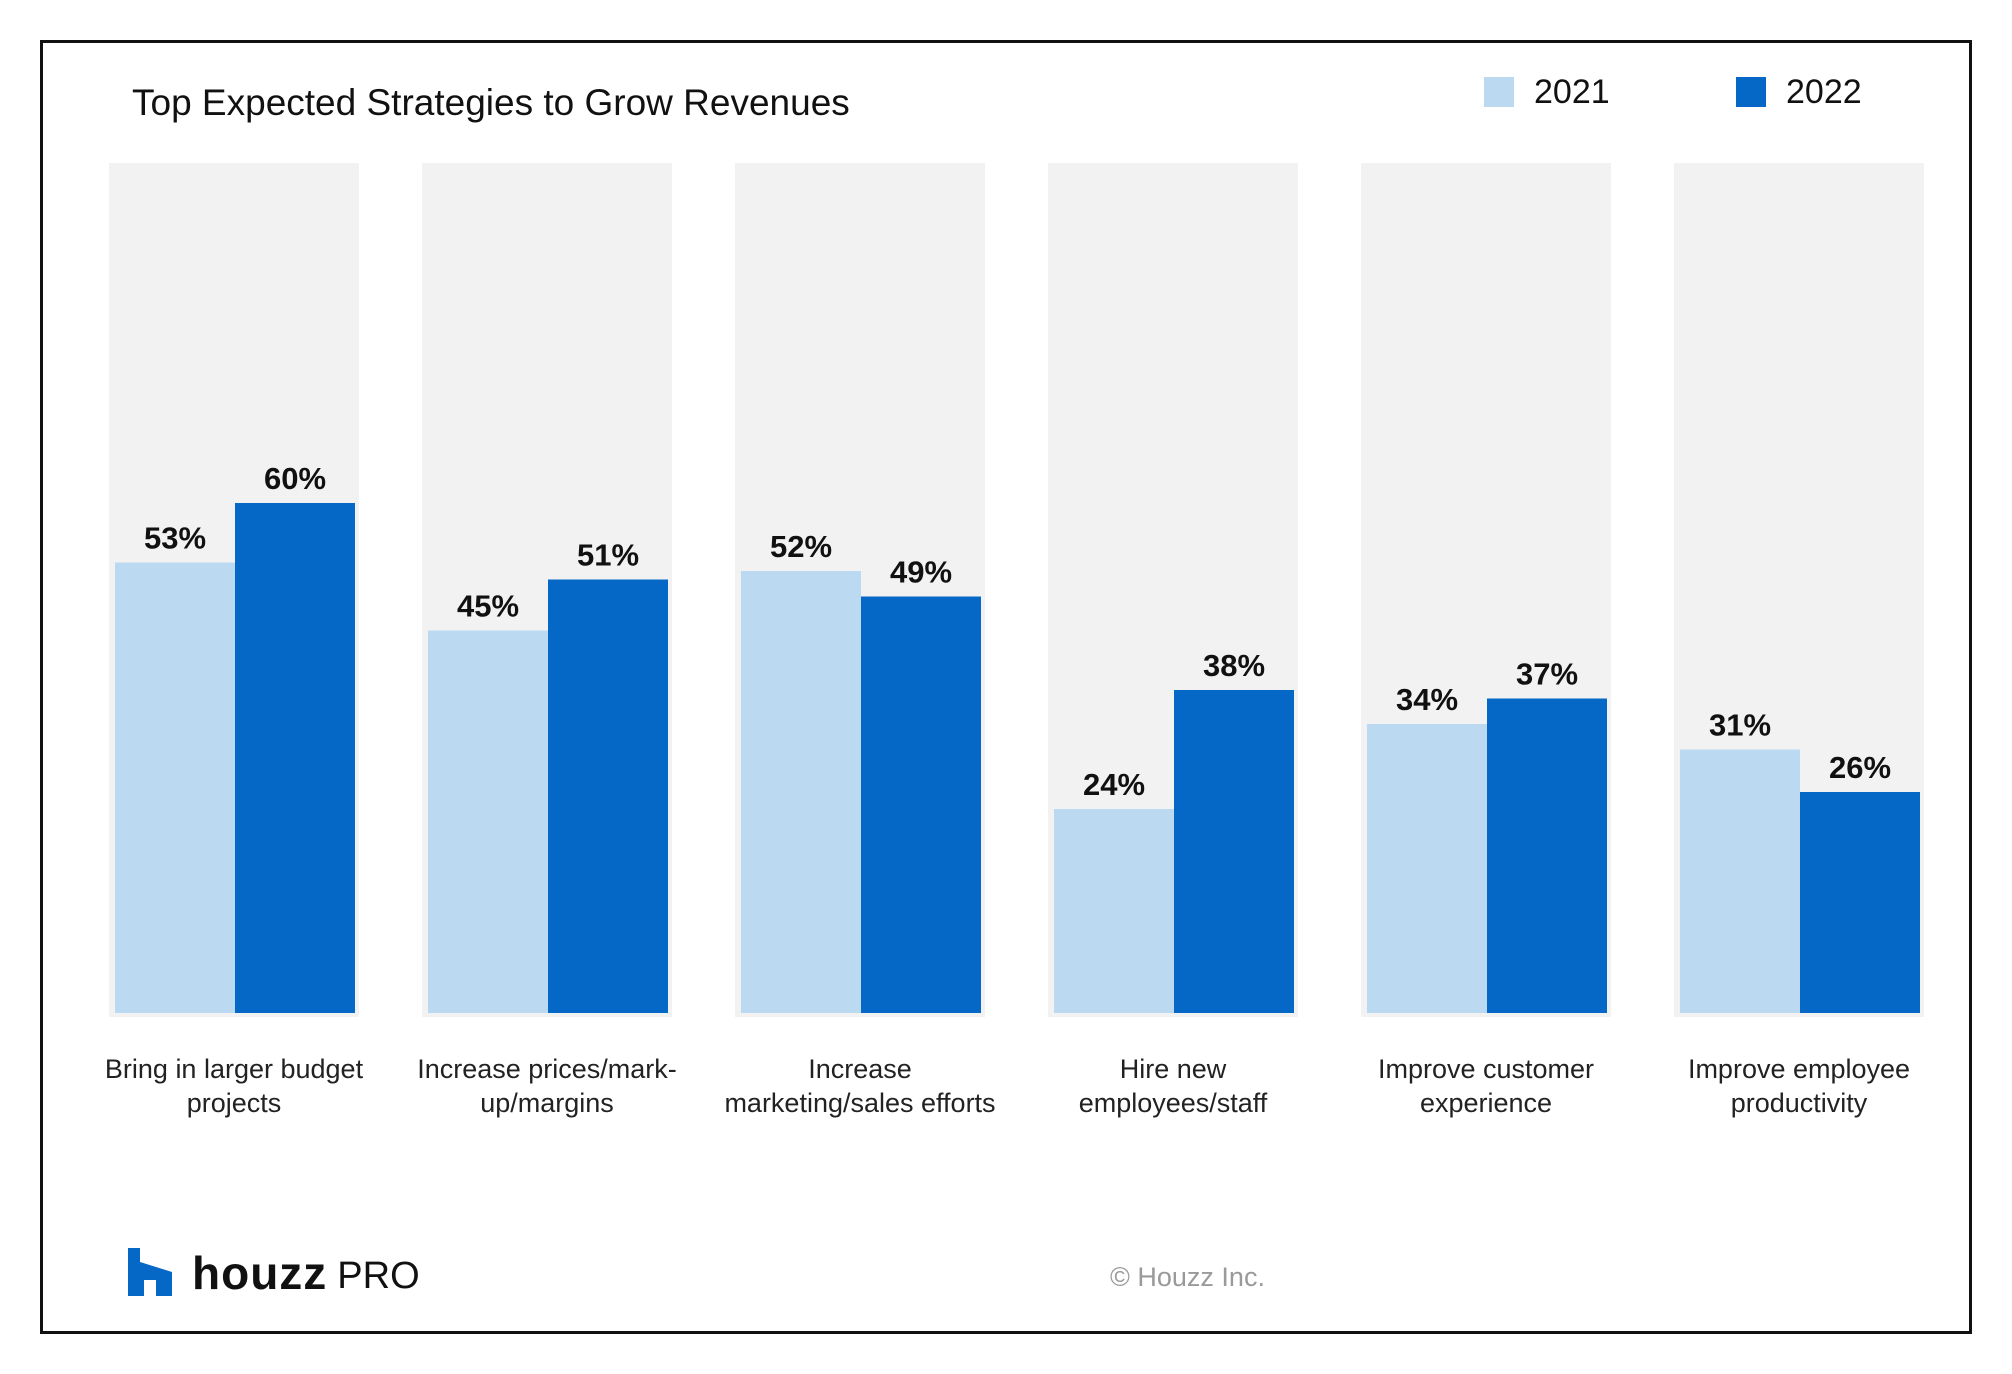 Image resolution: width=2012 pixels, height=1374 pixels. What do you see at coordinates (488, 606) in the screenshot?
I see `data-label-2021: 45%` at bounding box center [488, 606].